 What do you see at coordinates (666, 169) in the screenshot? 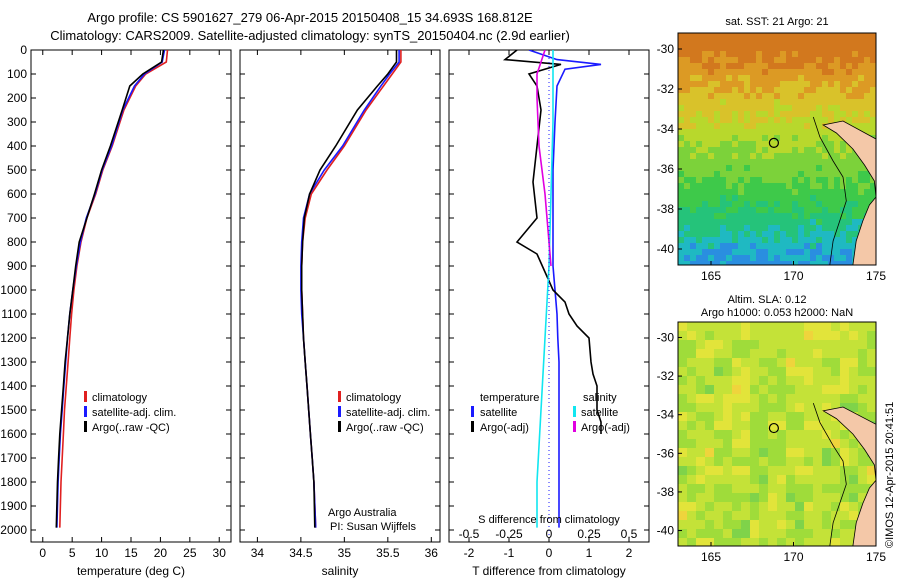
I see `map-y-tick-label: -36` at bounding box center [666, 169].